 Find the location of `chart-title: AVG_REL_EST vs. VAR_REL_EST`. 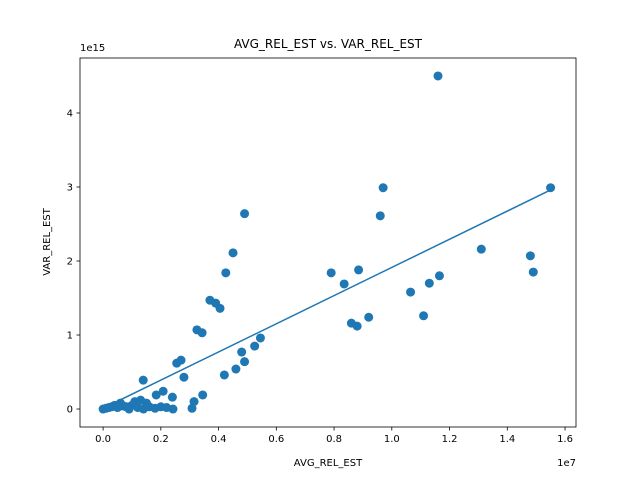

chart-title: AVG_REL_EST vs. VAR_REL_EST is located at coordinates (328, 44).